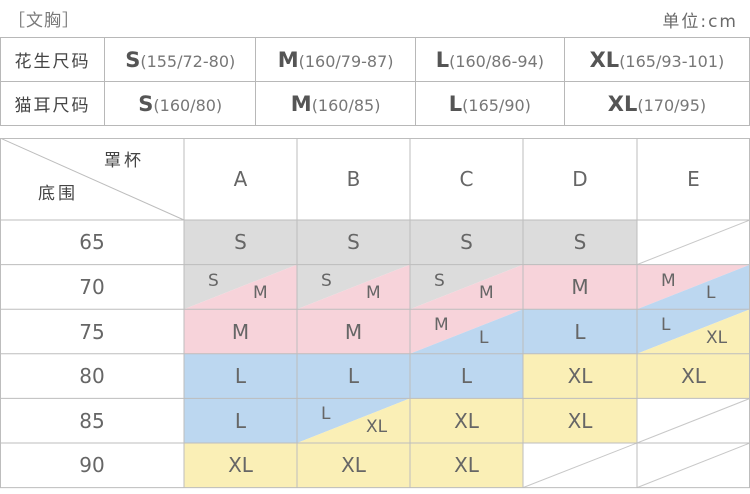 The width and height of the screenshot is (750, 494). Describe the element at coordinates (335, 103) in the screenshot. I see `spec-cell: M(160/85)` at that location.